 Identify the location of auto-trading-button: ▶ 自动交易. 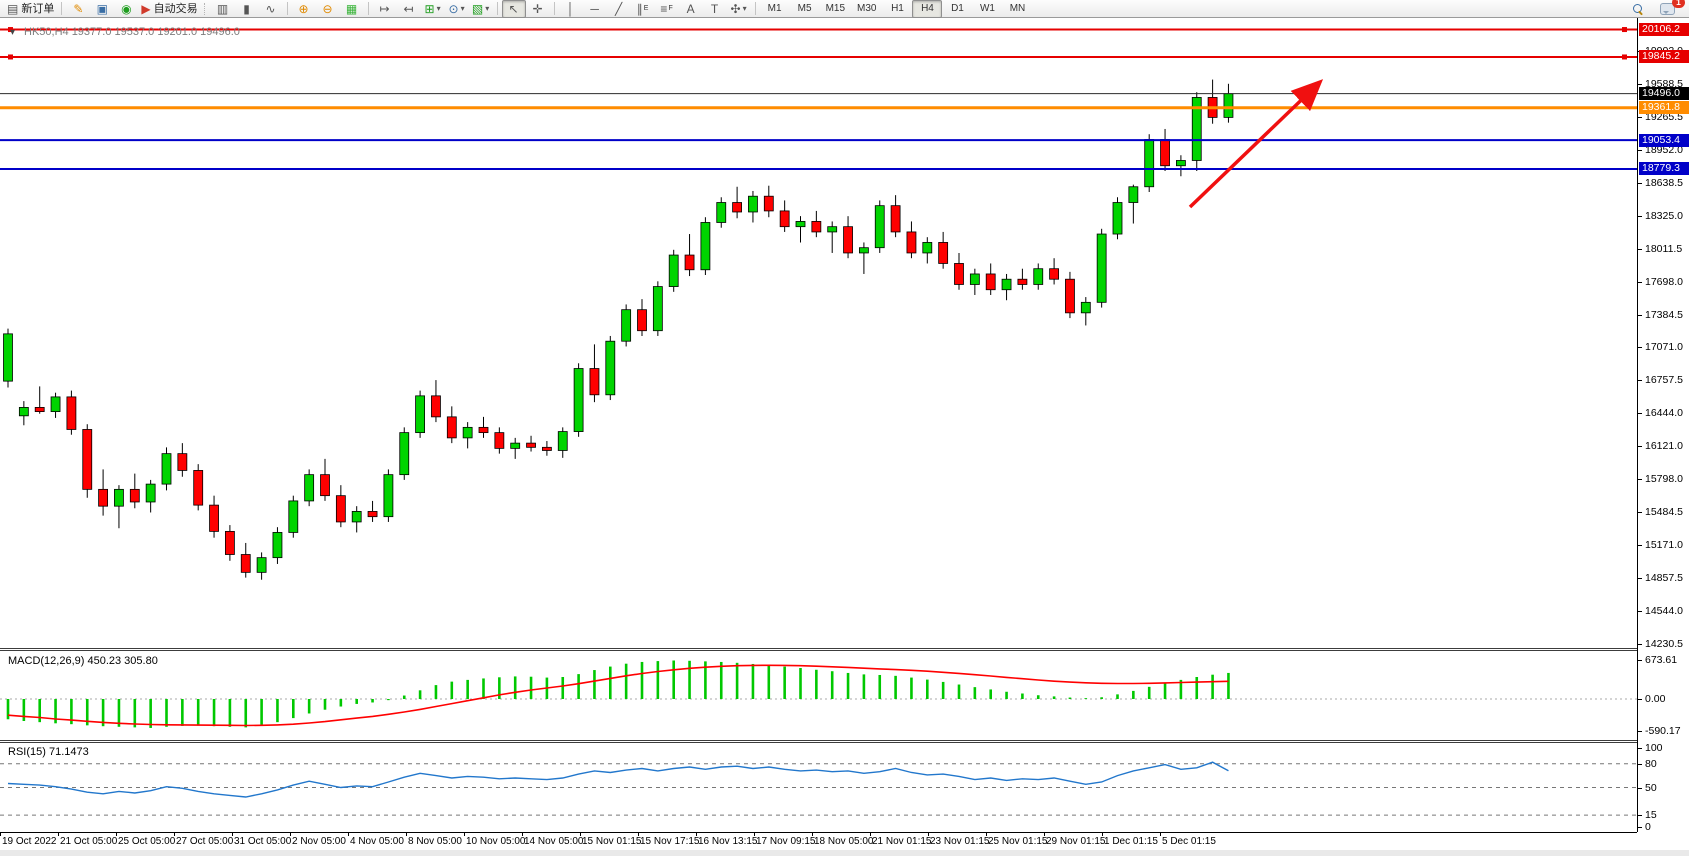
(169, 9).